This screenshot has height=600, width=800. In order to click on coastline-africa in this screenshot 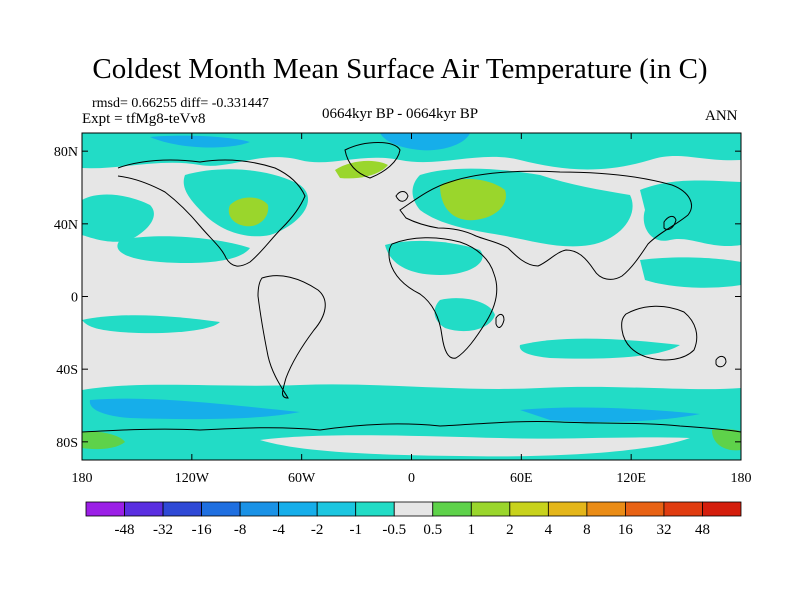, I will do `click(443, 298)`.